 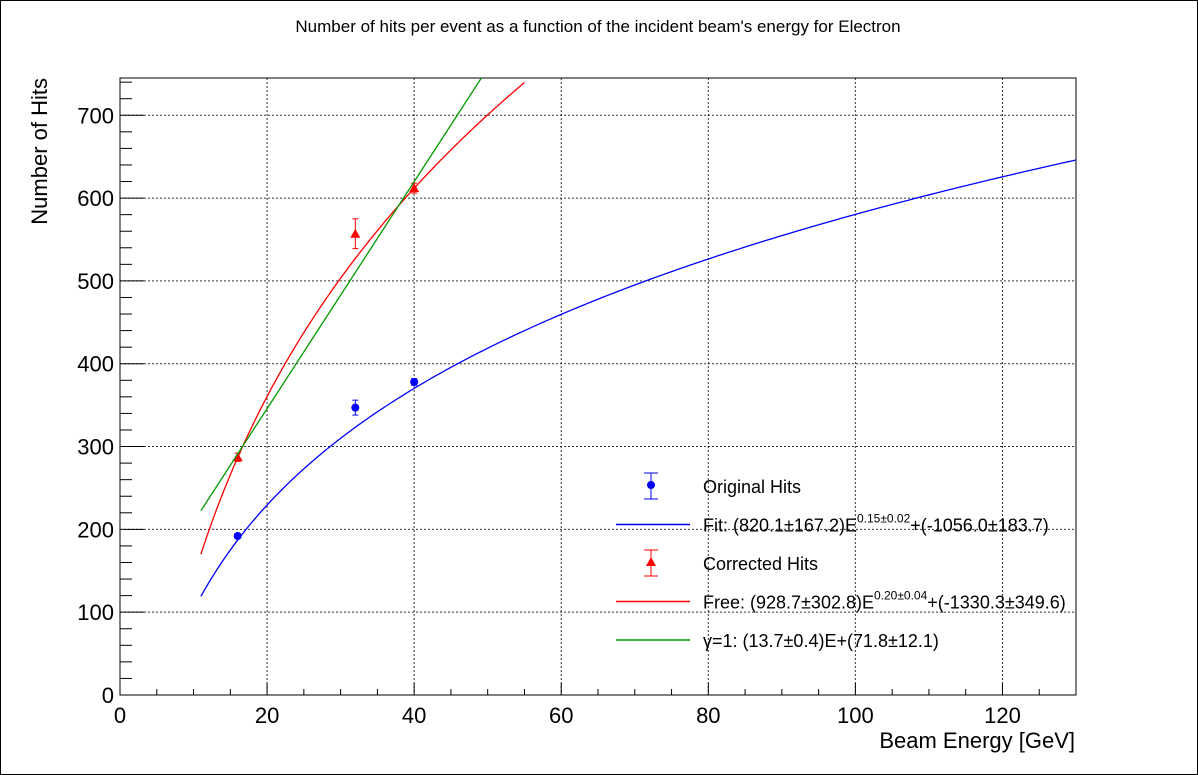 What do you see at coordinates (95, 115) in the screenshot?
I see `y-tick-label: 700` at bounding box center [95, 115].